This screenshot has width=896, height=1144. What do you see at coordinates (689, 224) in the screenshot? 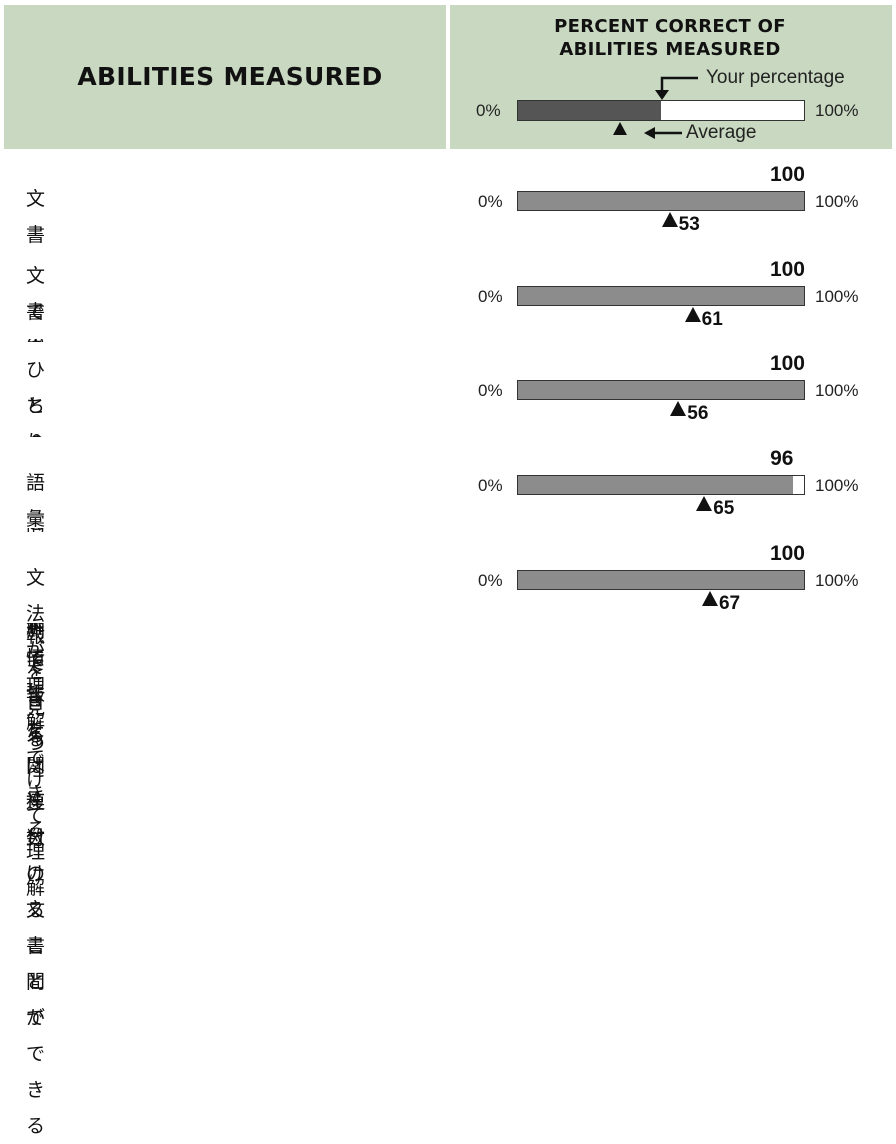
I see `average-value: 53` at bounding box center [689, 224].